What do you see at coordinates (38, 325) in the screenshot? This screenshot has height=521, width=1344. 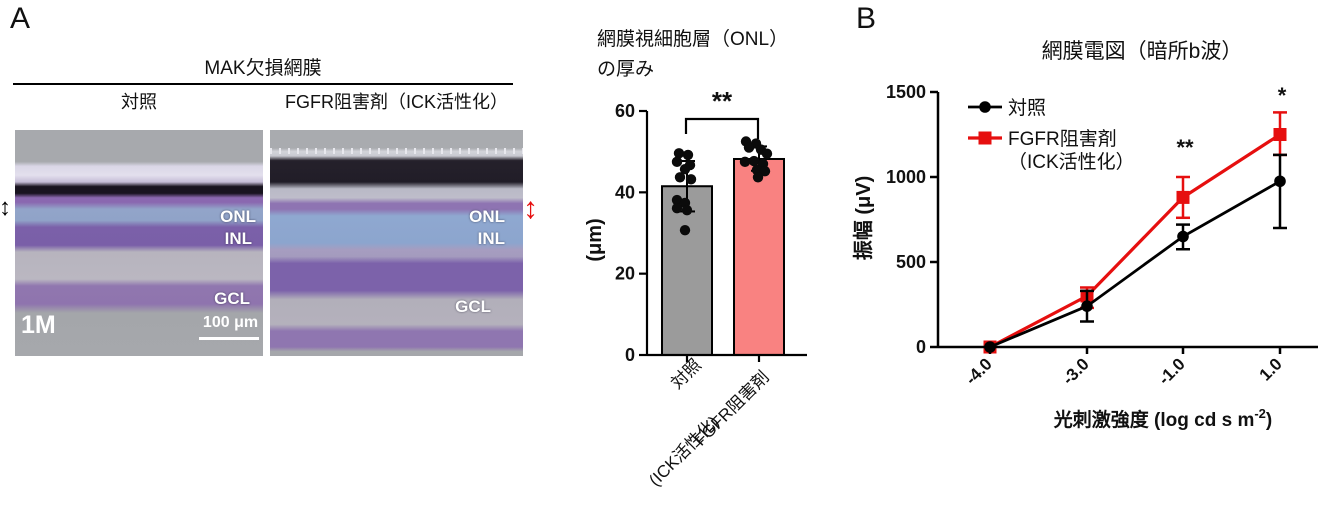 I see `age-label: 1M` at bounding box center [38, 325].